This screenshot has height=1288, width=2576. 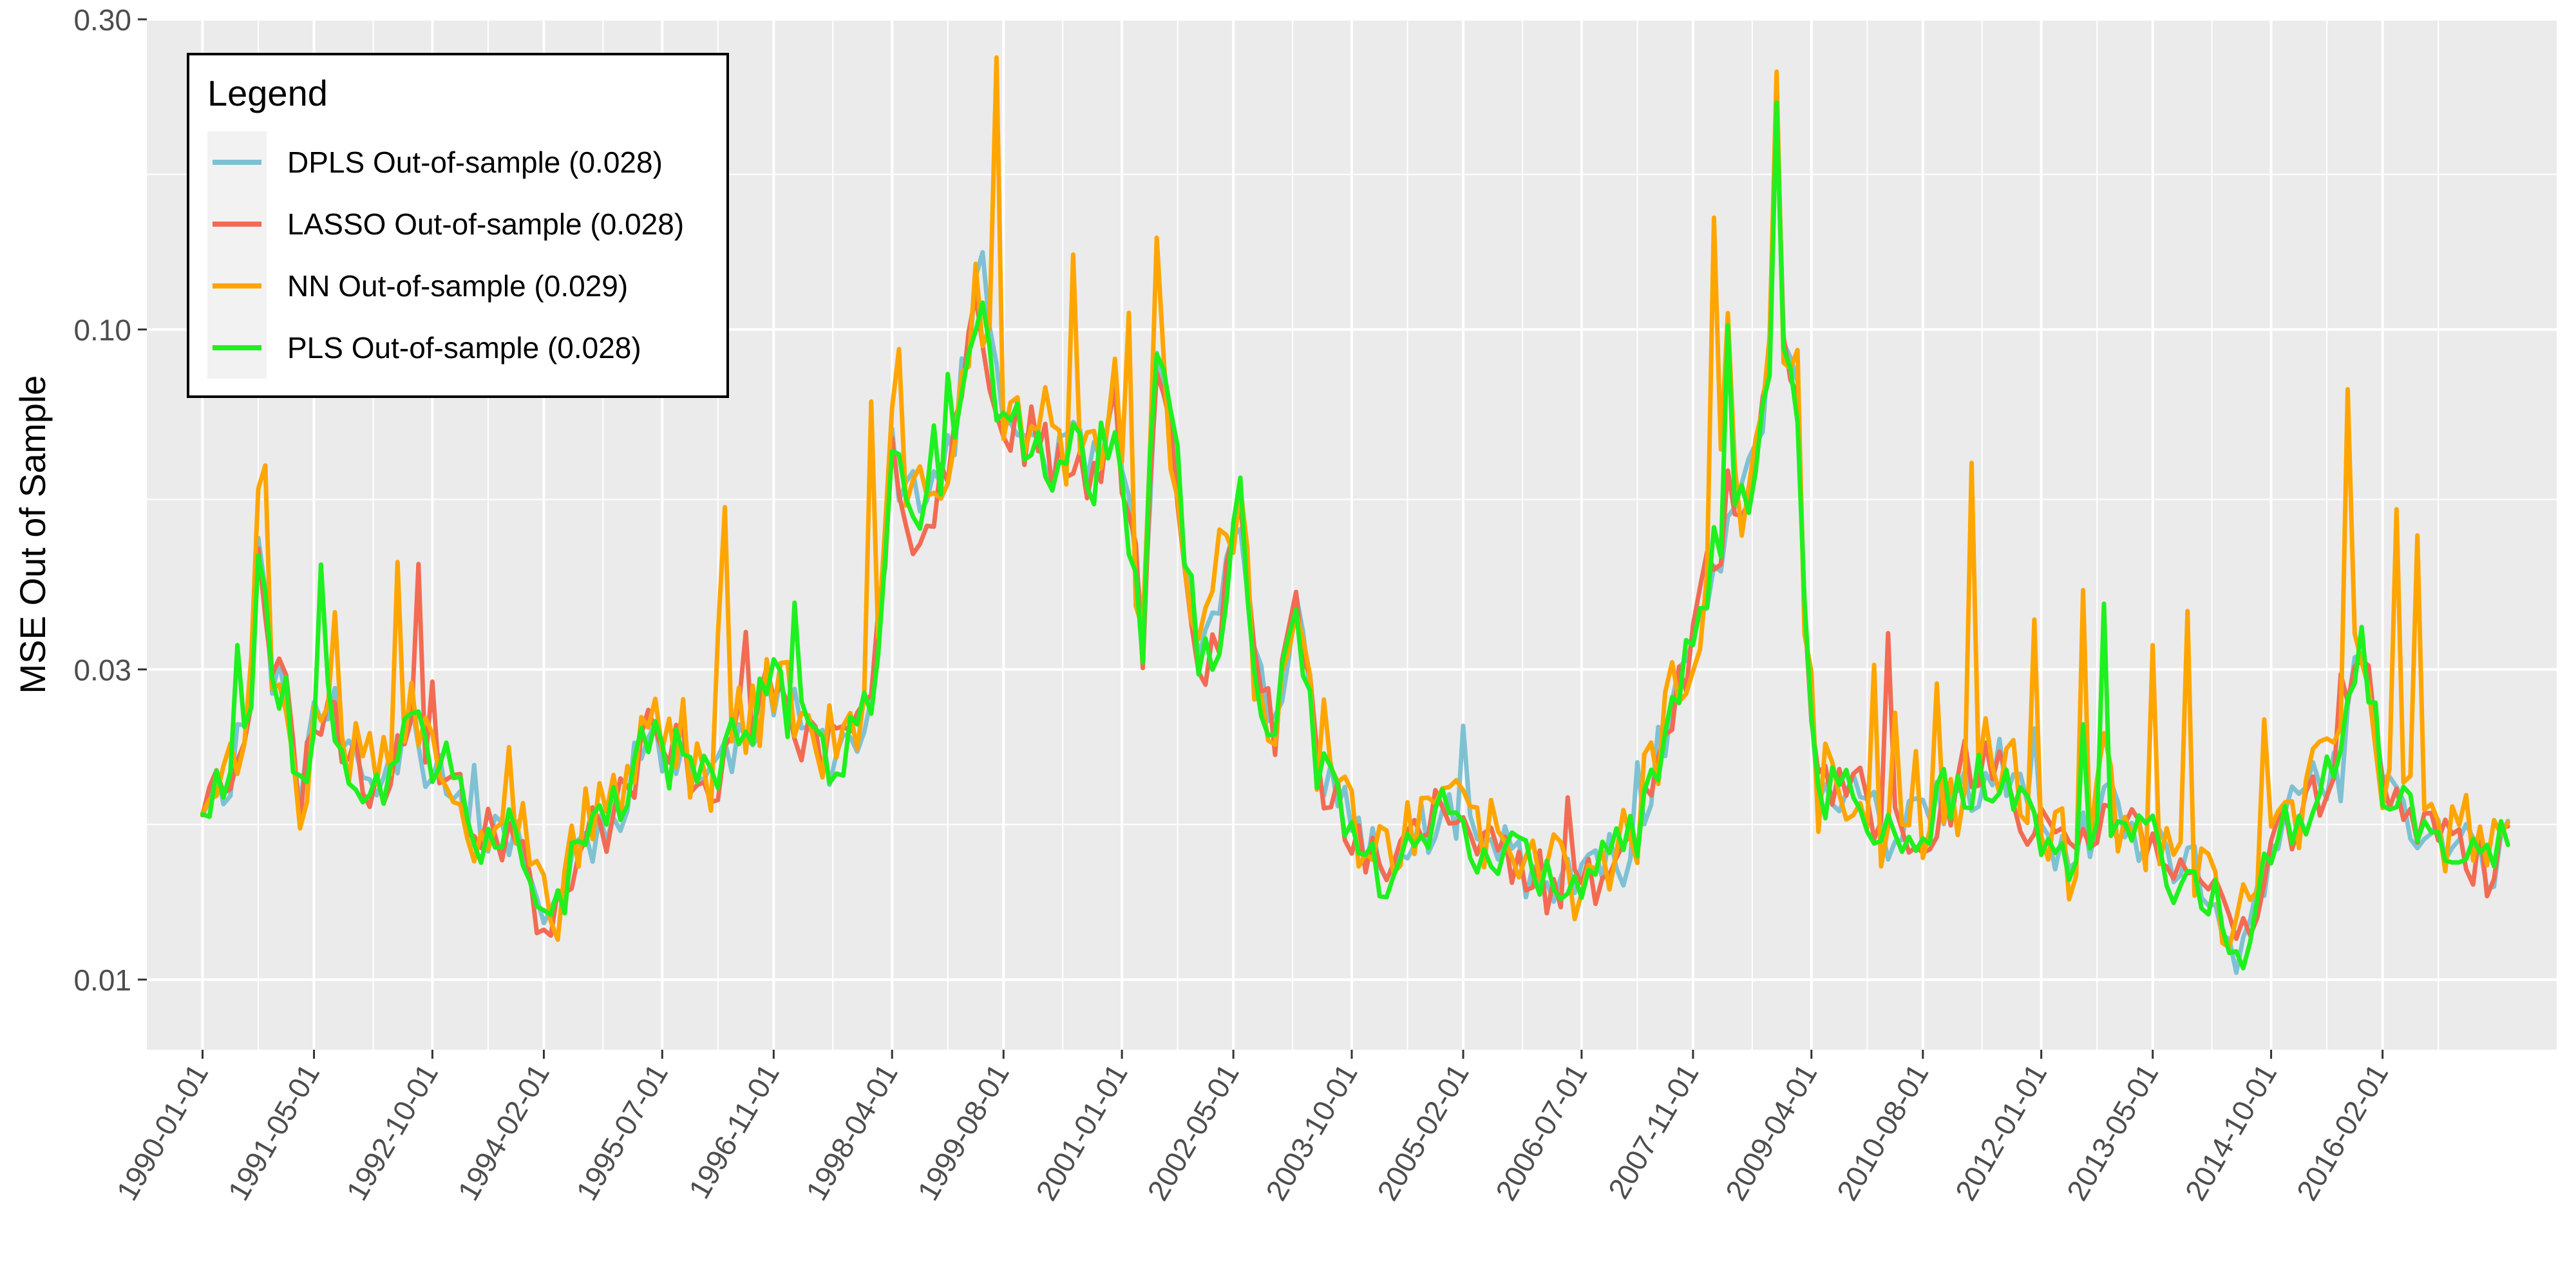 I want to click on y-tick-label: 0.01, so click(x=102, y=980).